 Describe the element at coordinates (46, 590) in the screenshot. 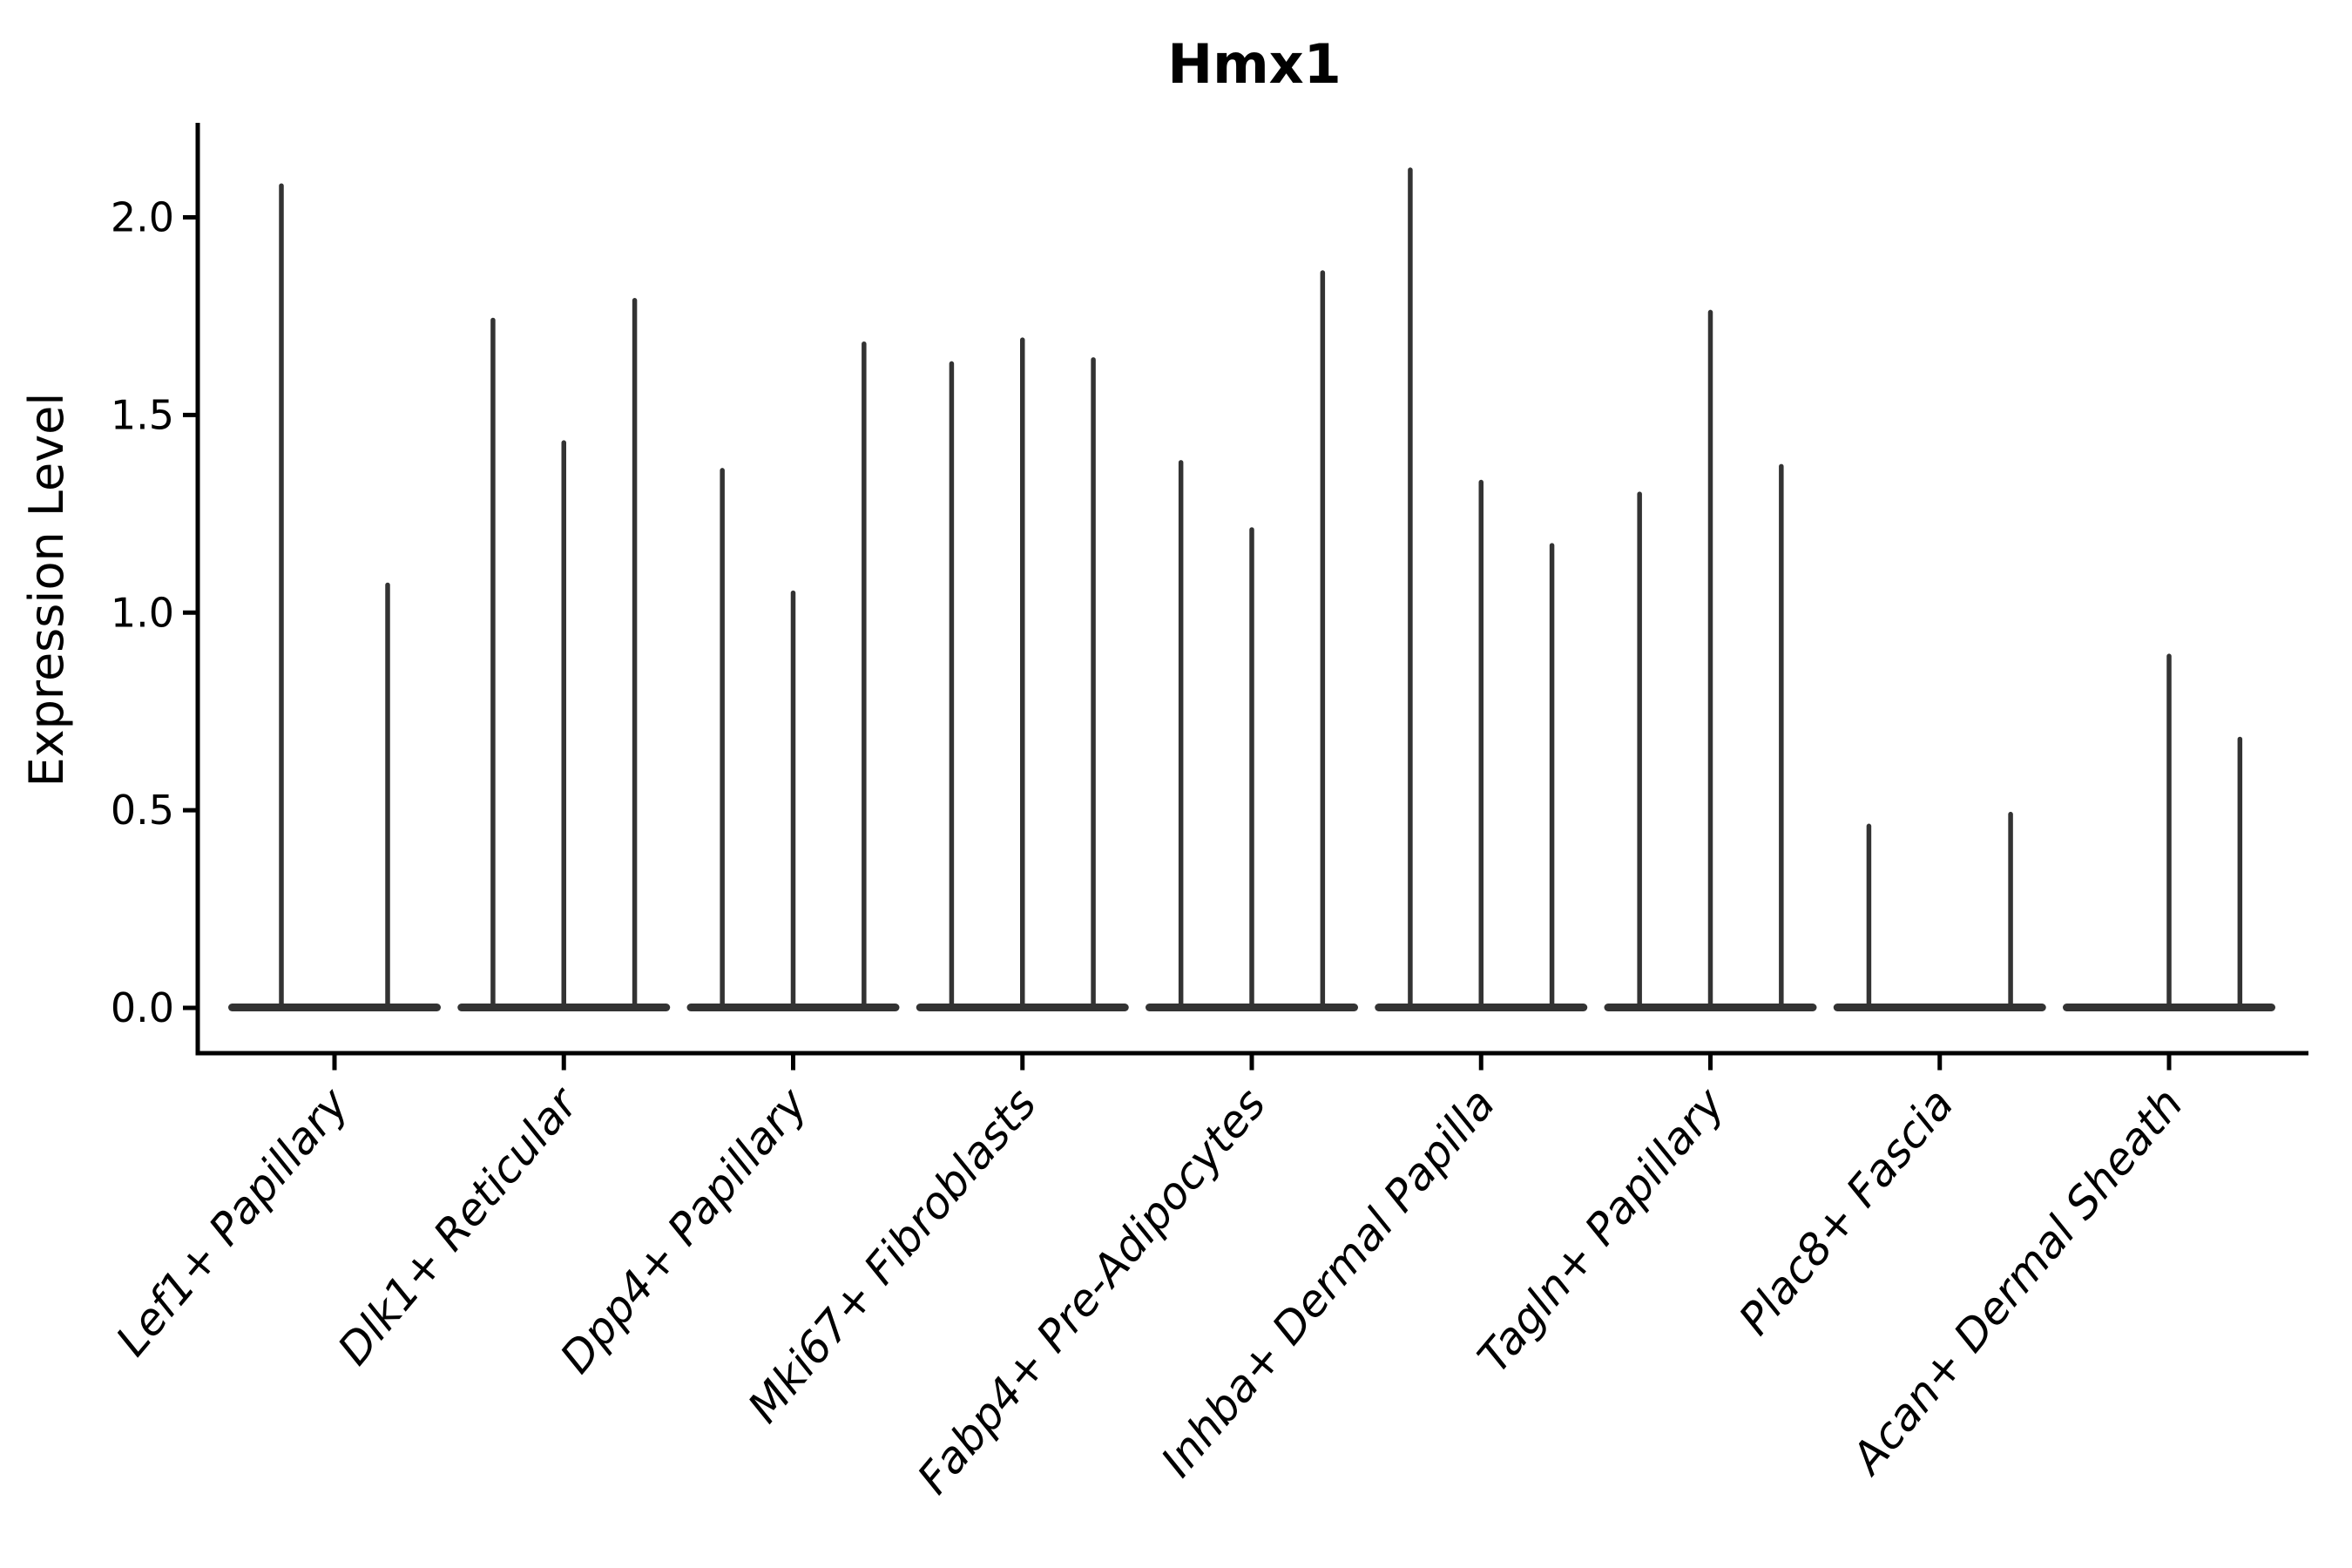

I see `y-axis-label: Expression Level` at that location.